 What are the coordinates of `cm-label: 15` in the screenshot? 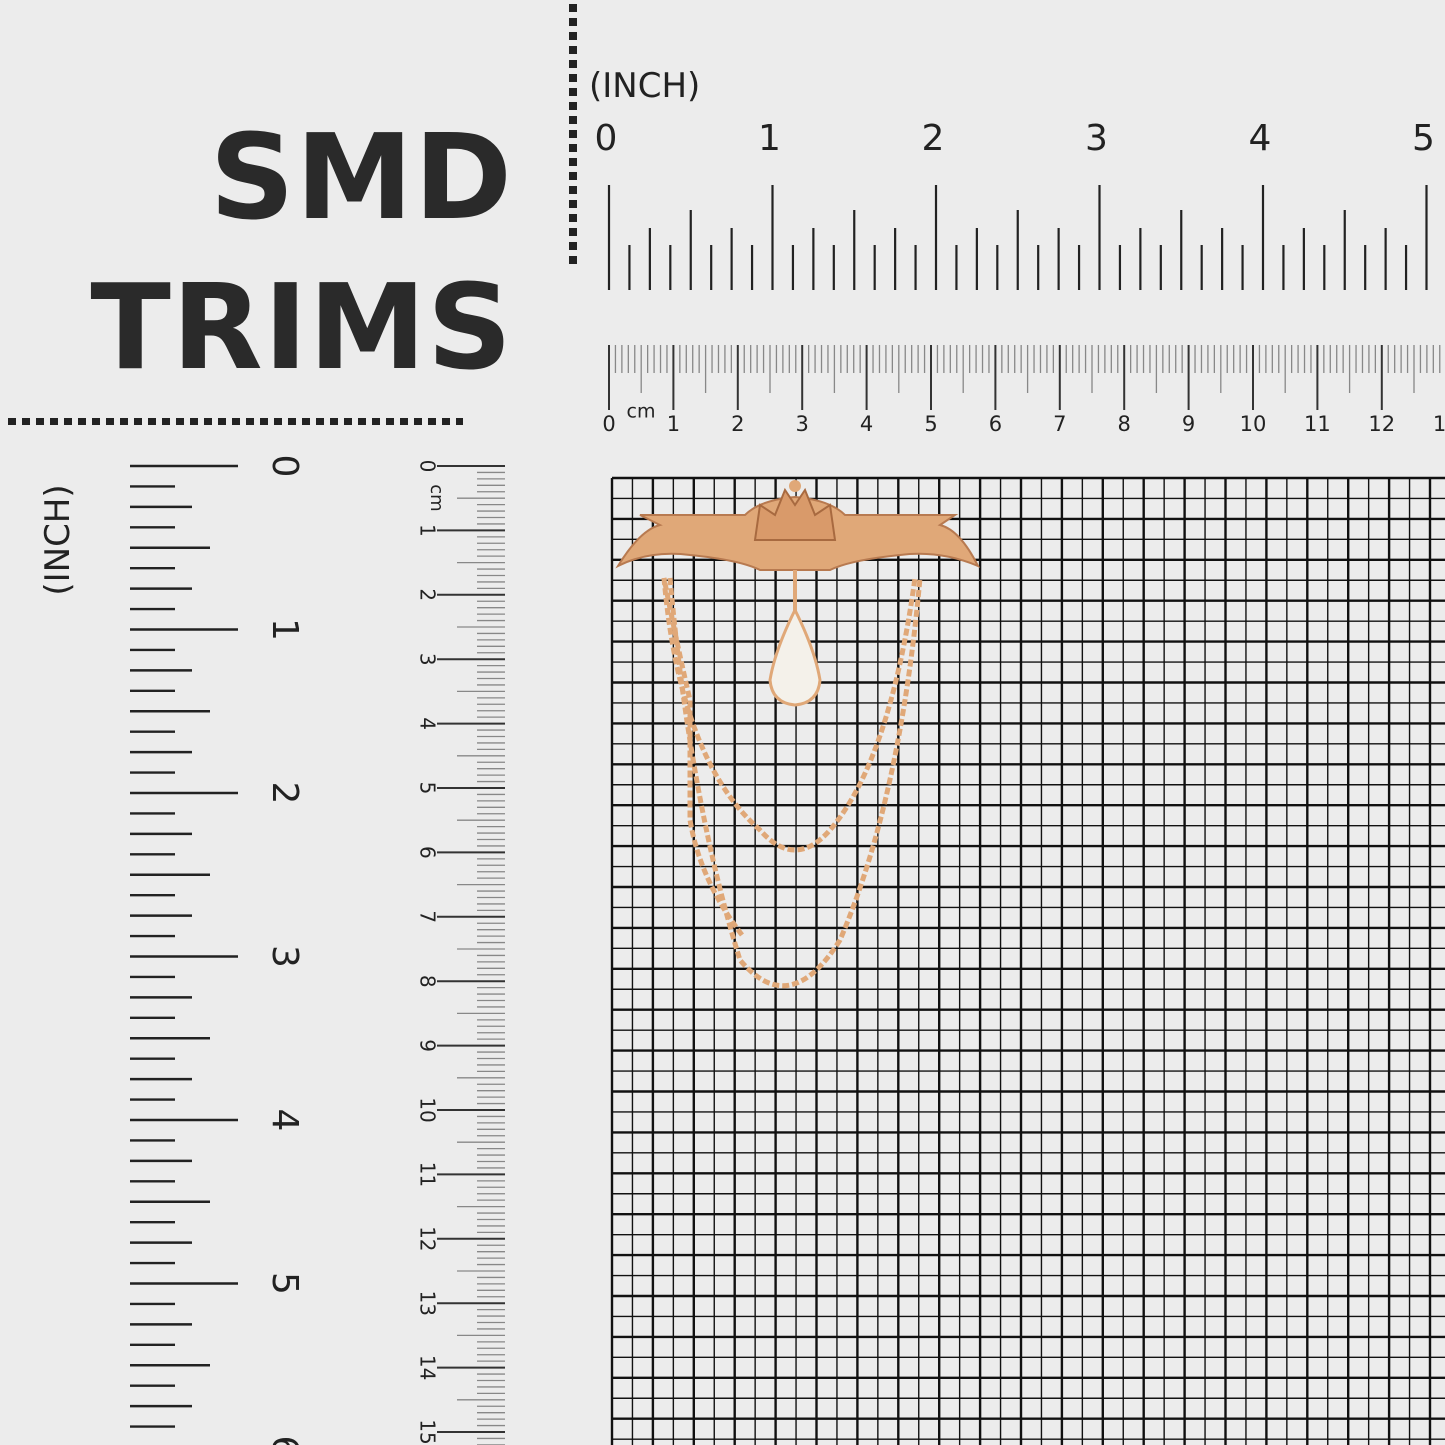 It's located at (428, 1431).